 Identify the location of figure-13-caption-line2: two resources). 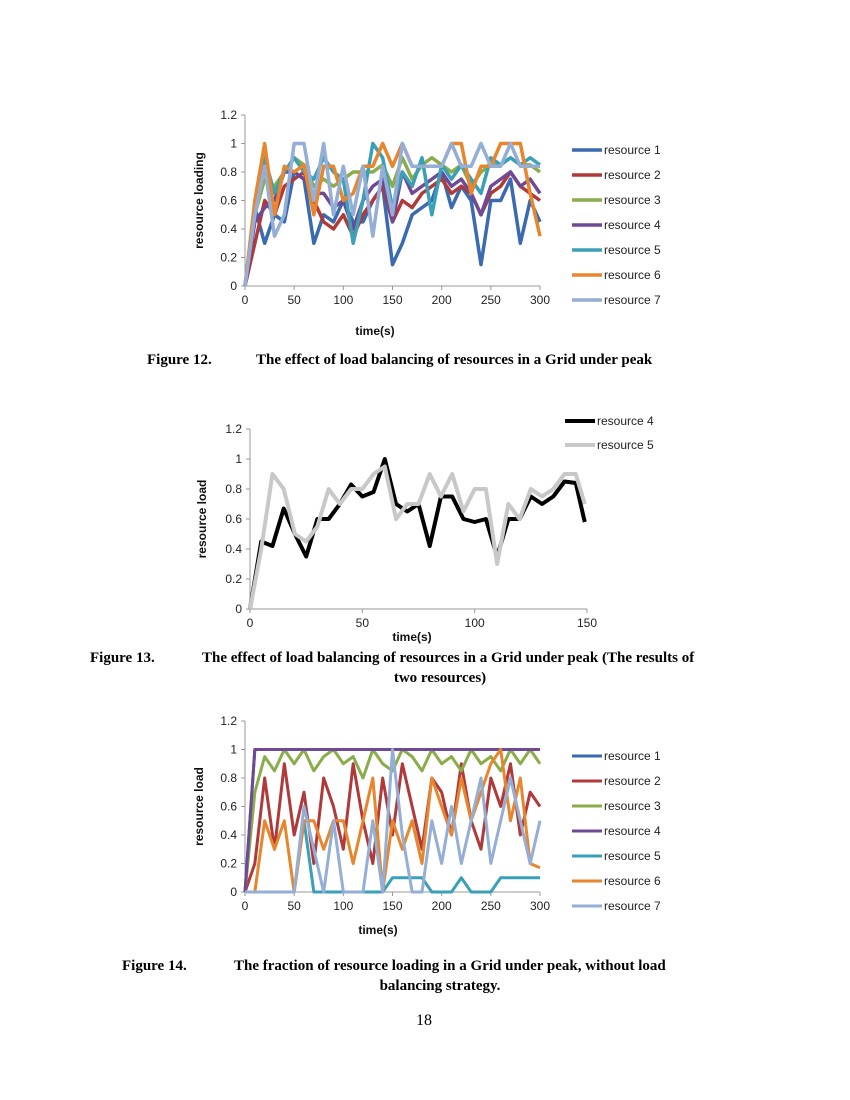
(440, 678).